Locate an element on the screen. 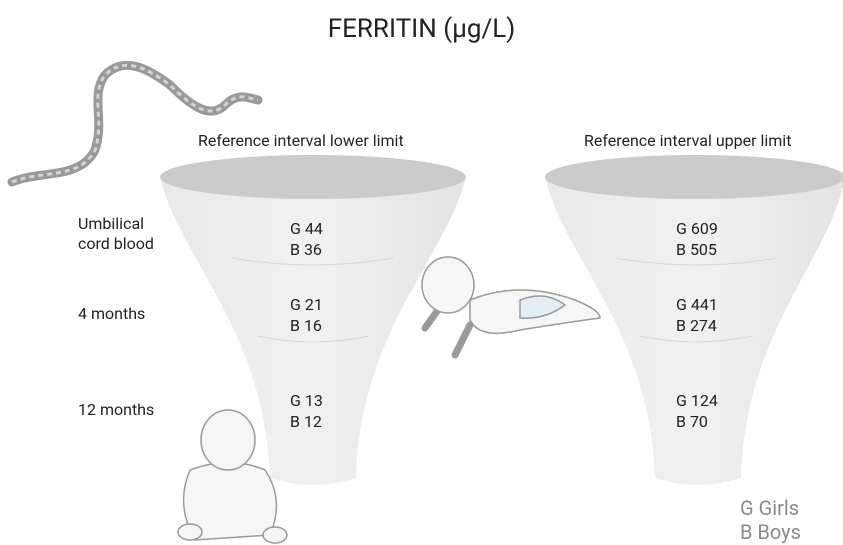  row-label: Umbilical cord blood is located at coordinates (116, 233).